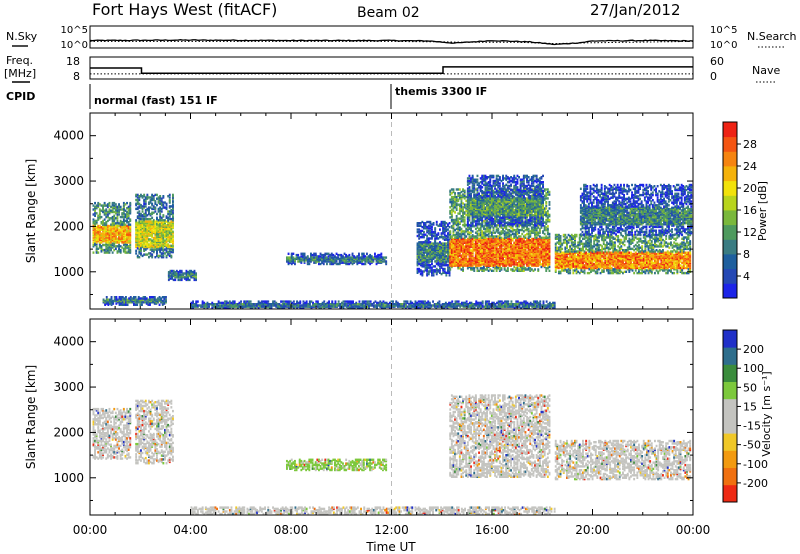  Describe the element at coordinates (750, 144) in the screenshot. I see `colorbar-tick-label-0: 28` at that location.